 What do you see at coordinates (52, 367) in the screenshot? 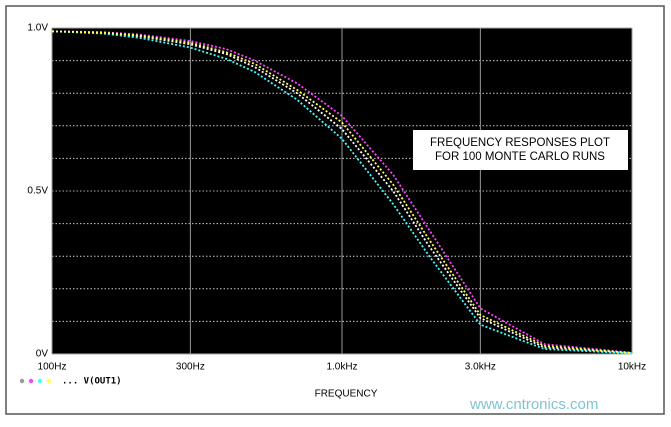
I see `x-tick-label: 100Hz` at bounding box center [52, 367].